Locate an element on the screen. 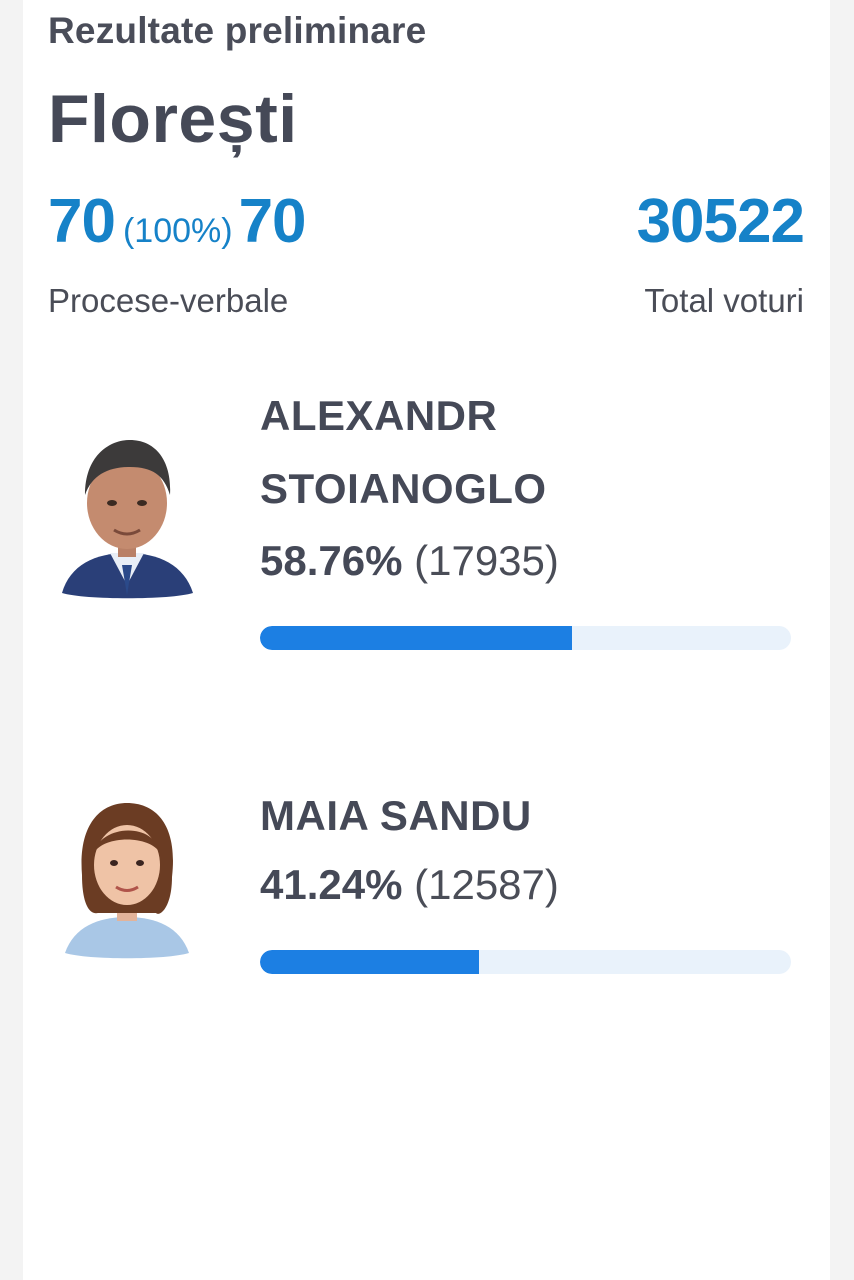  candidate-votes: (17935) is located at coordinates (486, 560).